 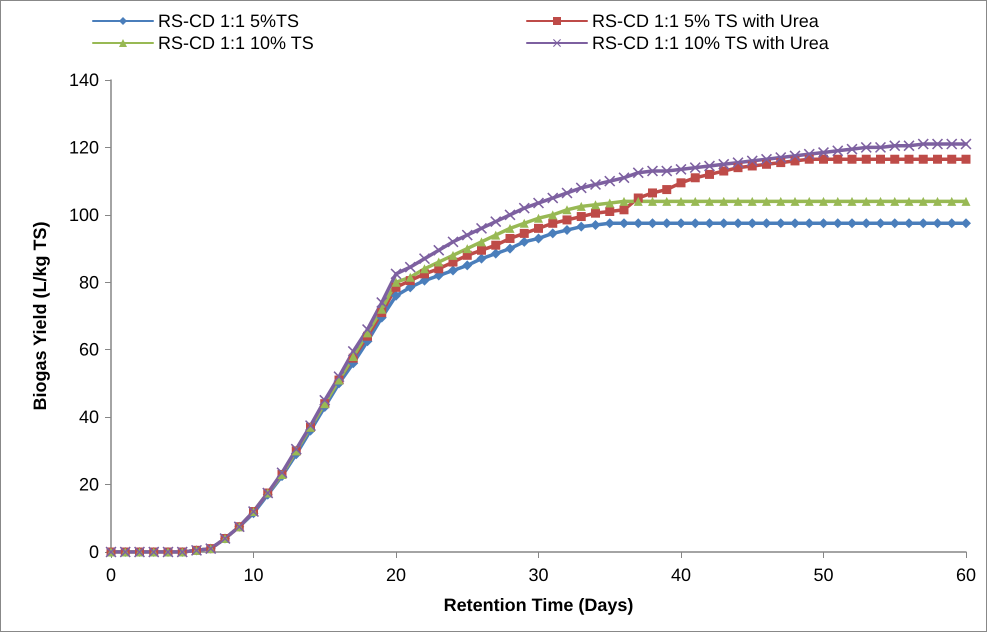 I want to click on x-tick-label: 60, so click(x=966, y=575).